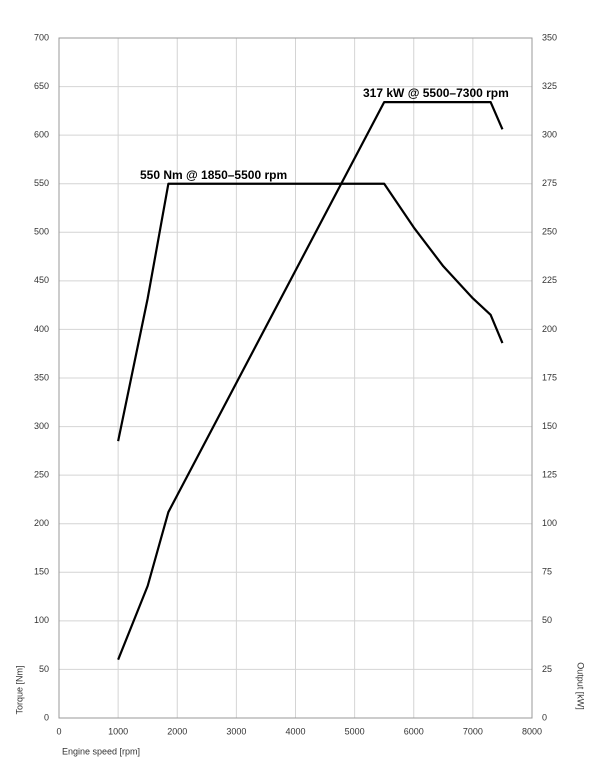  Describe the element at coordinates (44, 669) in the screenshot. I see `y-tick-label: 50` at that location.